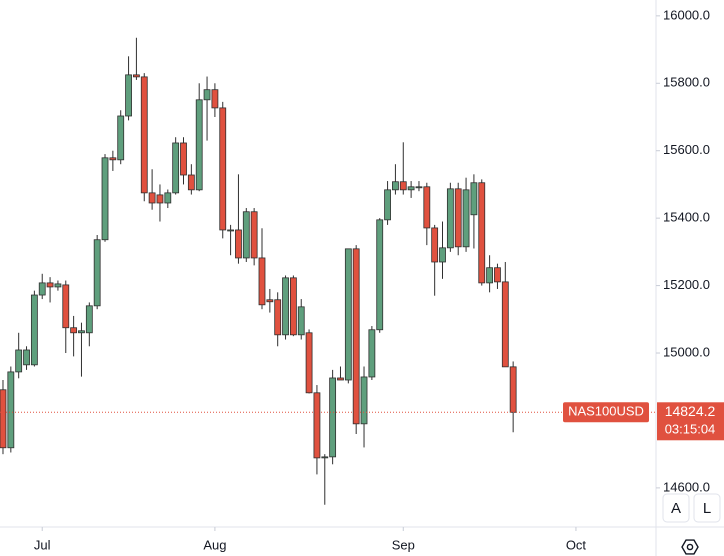 Image resolution: width=724 pixels, height=556 pixels. What do you see at coordinates (686, 14) in the screenshot?
I see `y-tick-label: 16000.0` at bounding box center [686, 14].